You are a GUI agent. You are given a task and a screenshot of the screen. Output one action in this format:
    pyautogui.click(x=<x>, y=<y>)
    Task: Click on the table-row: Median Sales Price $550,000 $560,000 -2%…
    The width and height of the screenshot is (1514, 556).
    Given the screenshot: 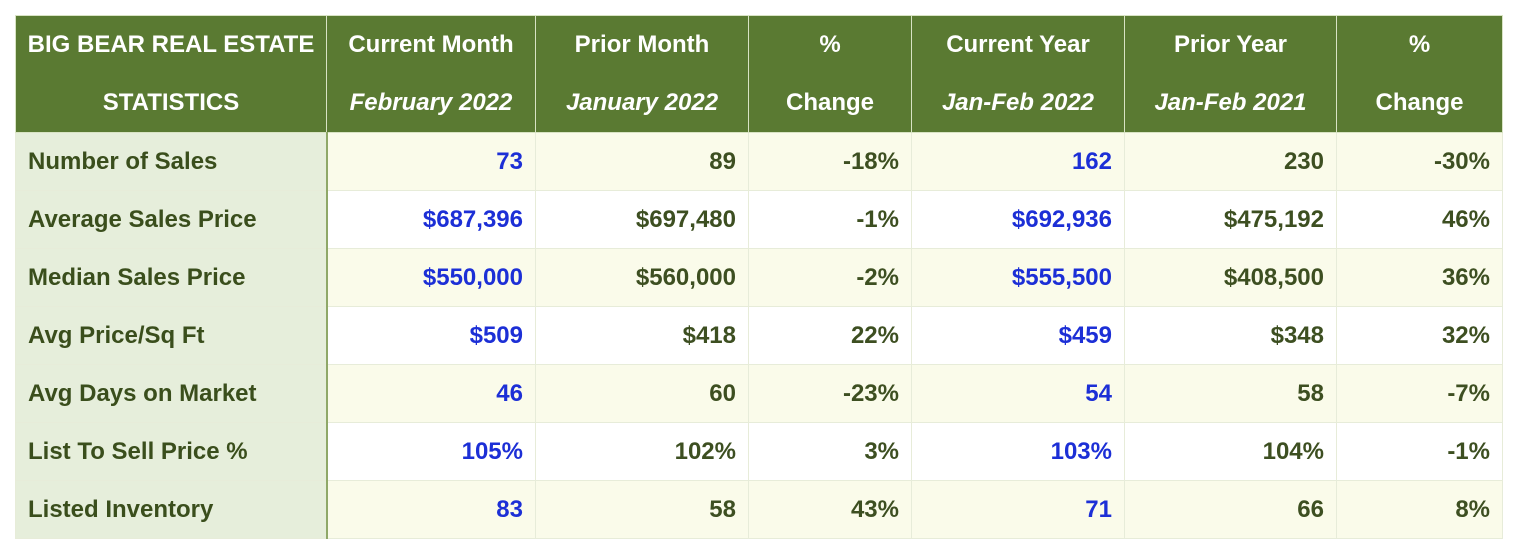 What is the action you would take?
    pyautogui.click(x=759, y=277)
    